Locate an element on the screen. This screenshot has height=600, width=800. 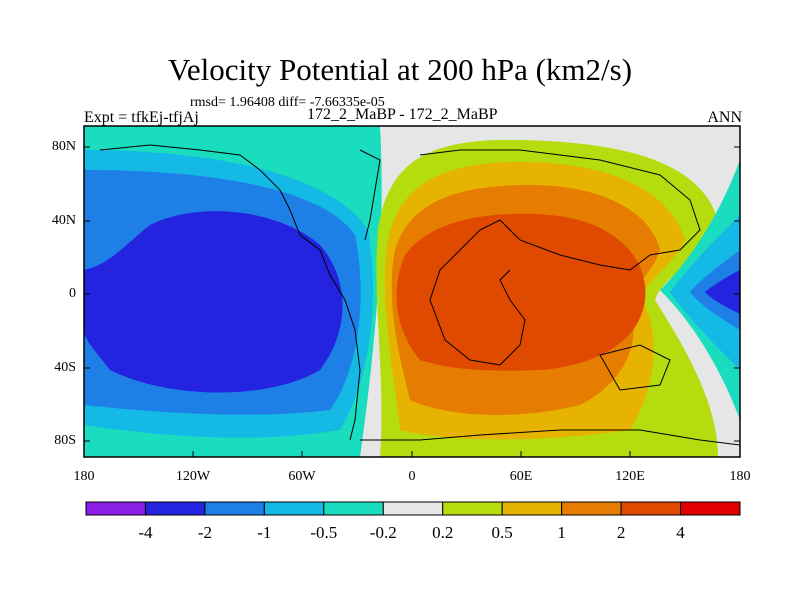
colorbar-label: 1 is located at coordinates (561, 532).